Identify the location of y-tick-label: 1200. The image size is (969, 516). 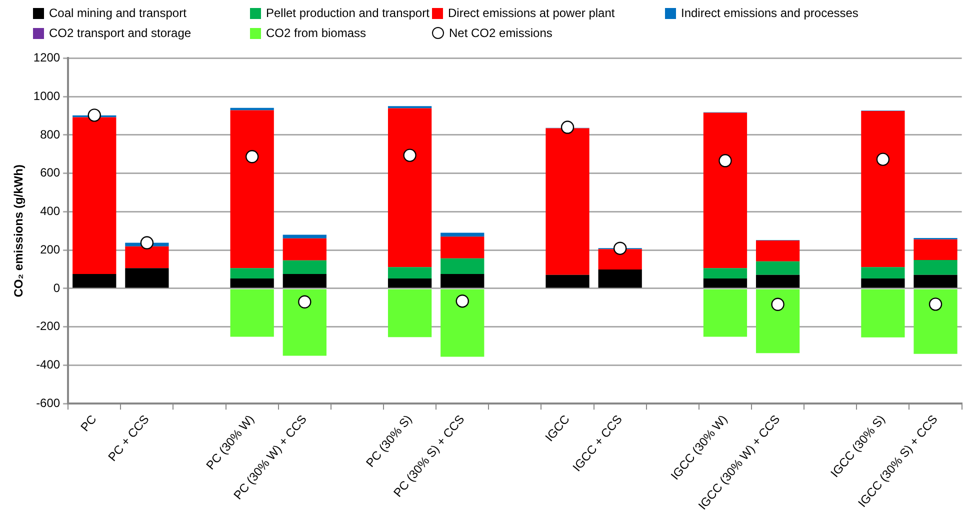
(46, 57).